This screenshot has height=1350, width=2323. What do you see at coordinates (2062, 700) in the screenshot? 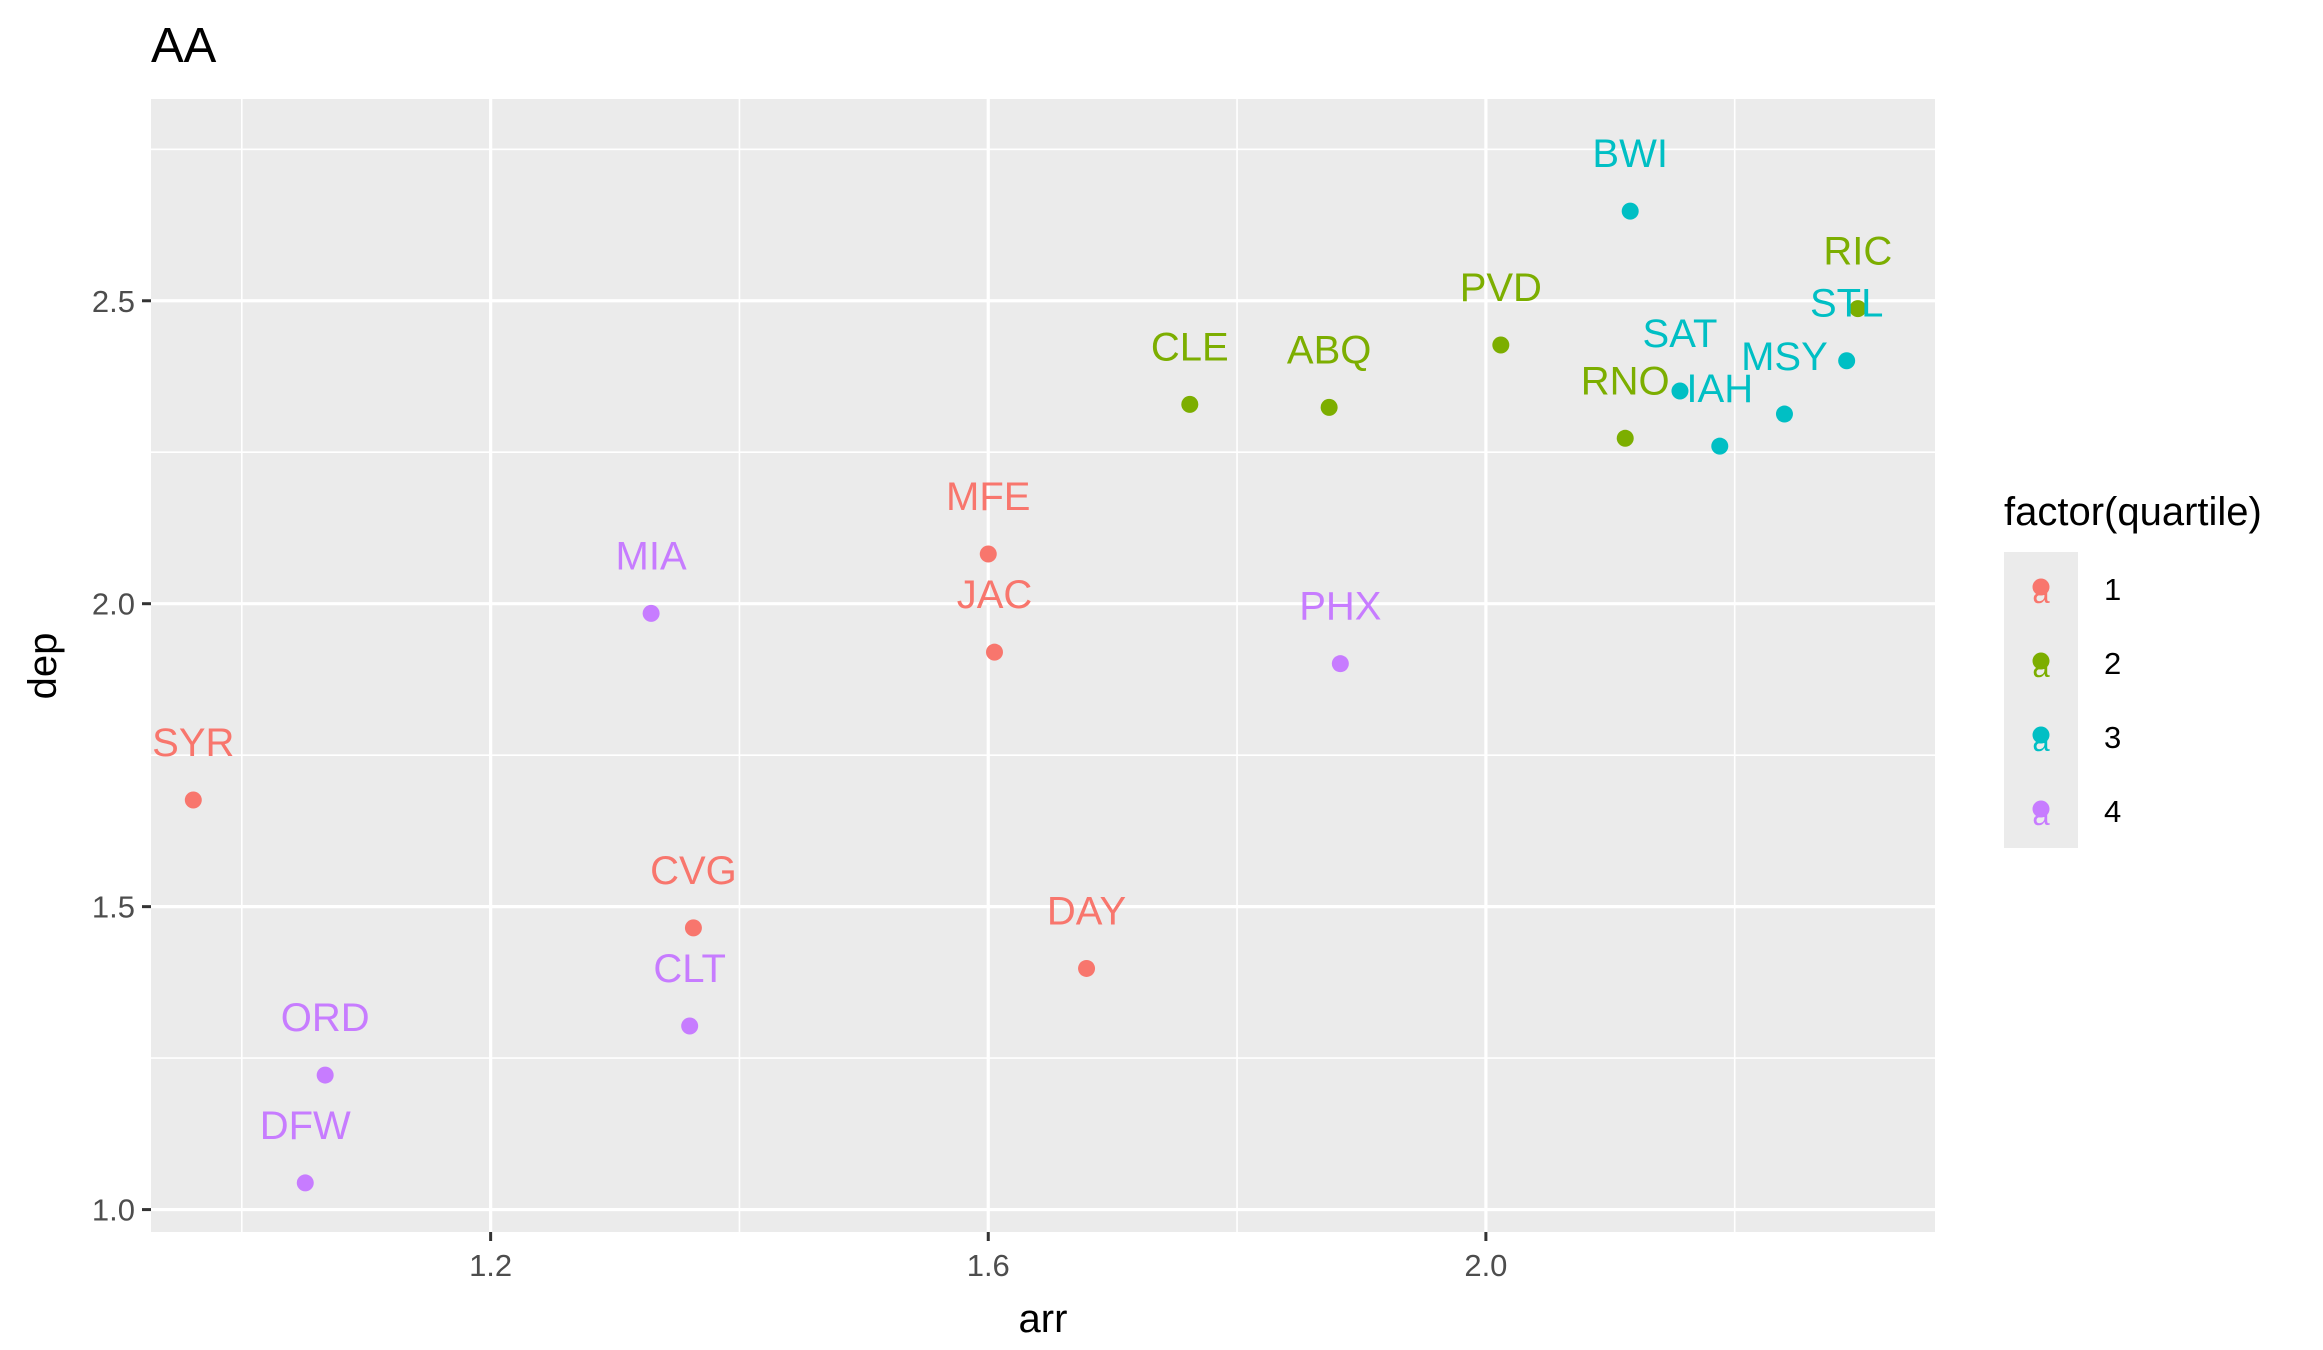
I see `legend-keys: a 1 a 2 a 3 a 4` at bounding box center [2062, 700].